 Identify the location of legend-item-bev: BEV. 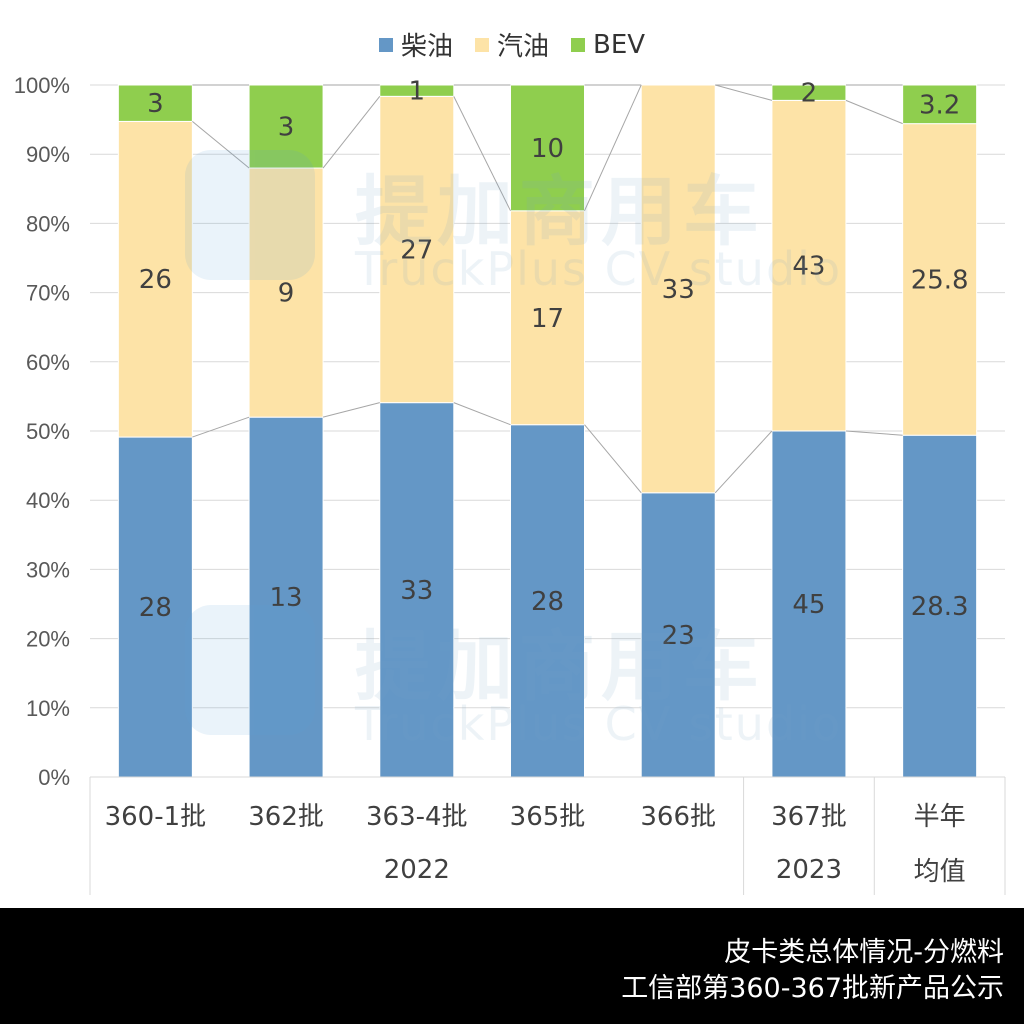
(608, 44).